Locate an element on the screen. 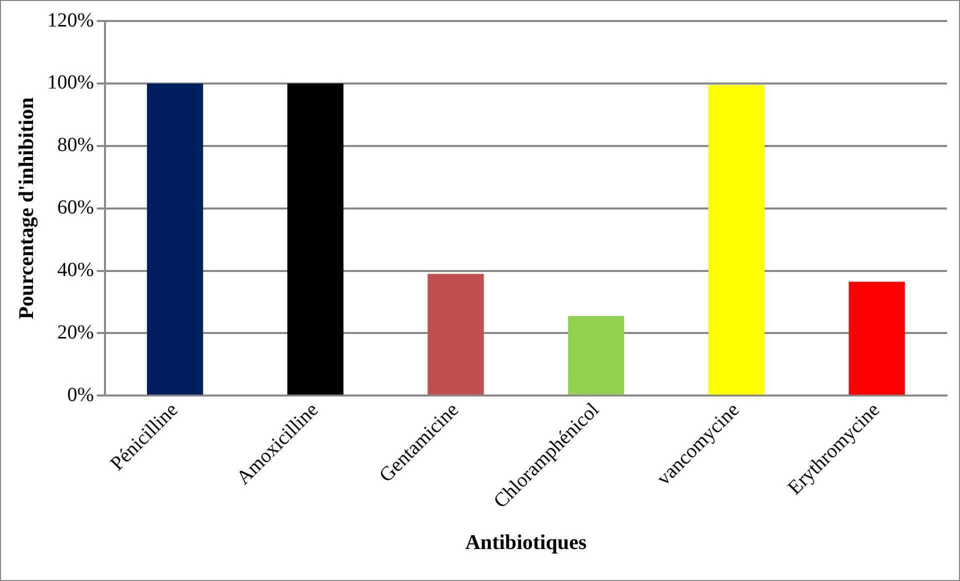  y-tick-label: 0% is located at coordinates (80, 395).